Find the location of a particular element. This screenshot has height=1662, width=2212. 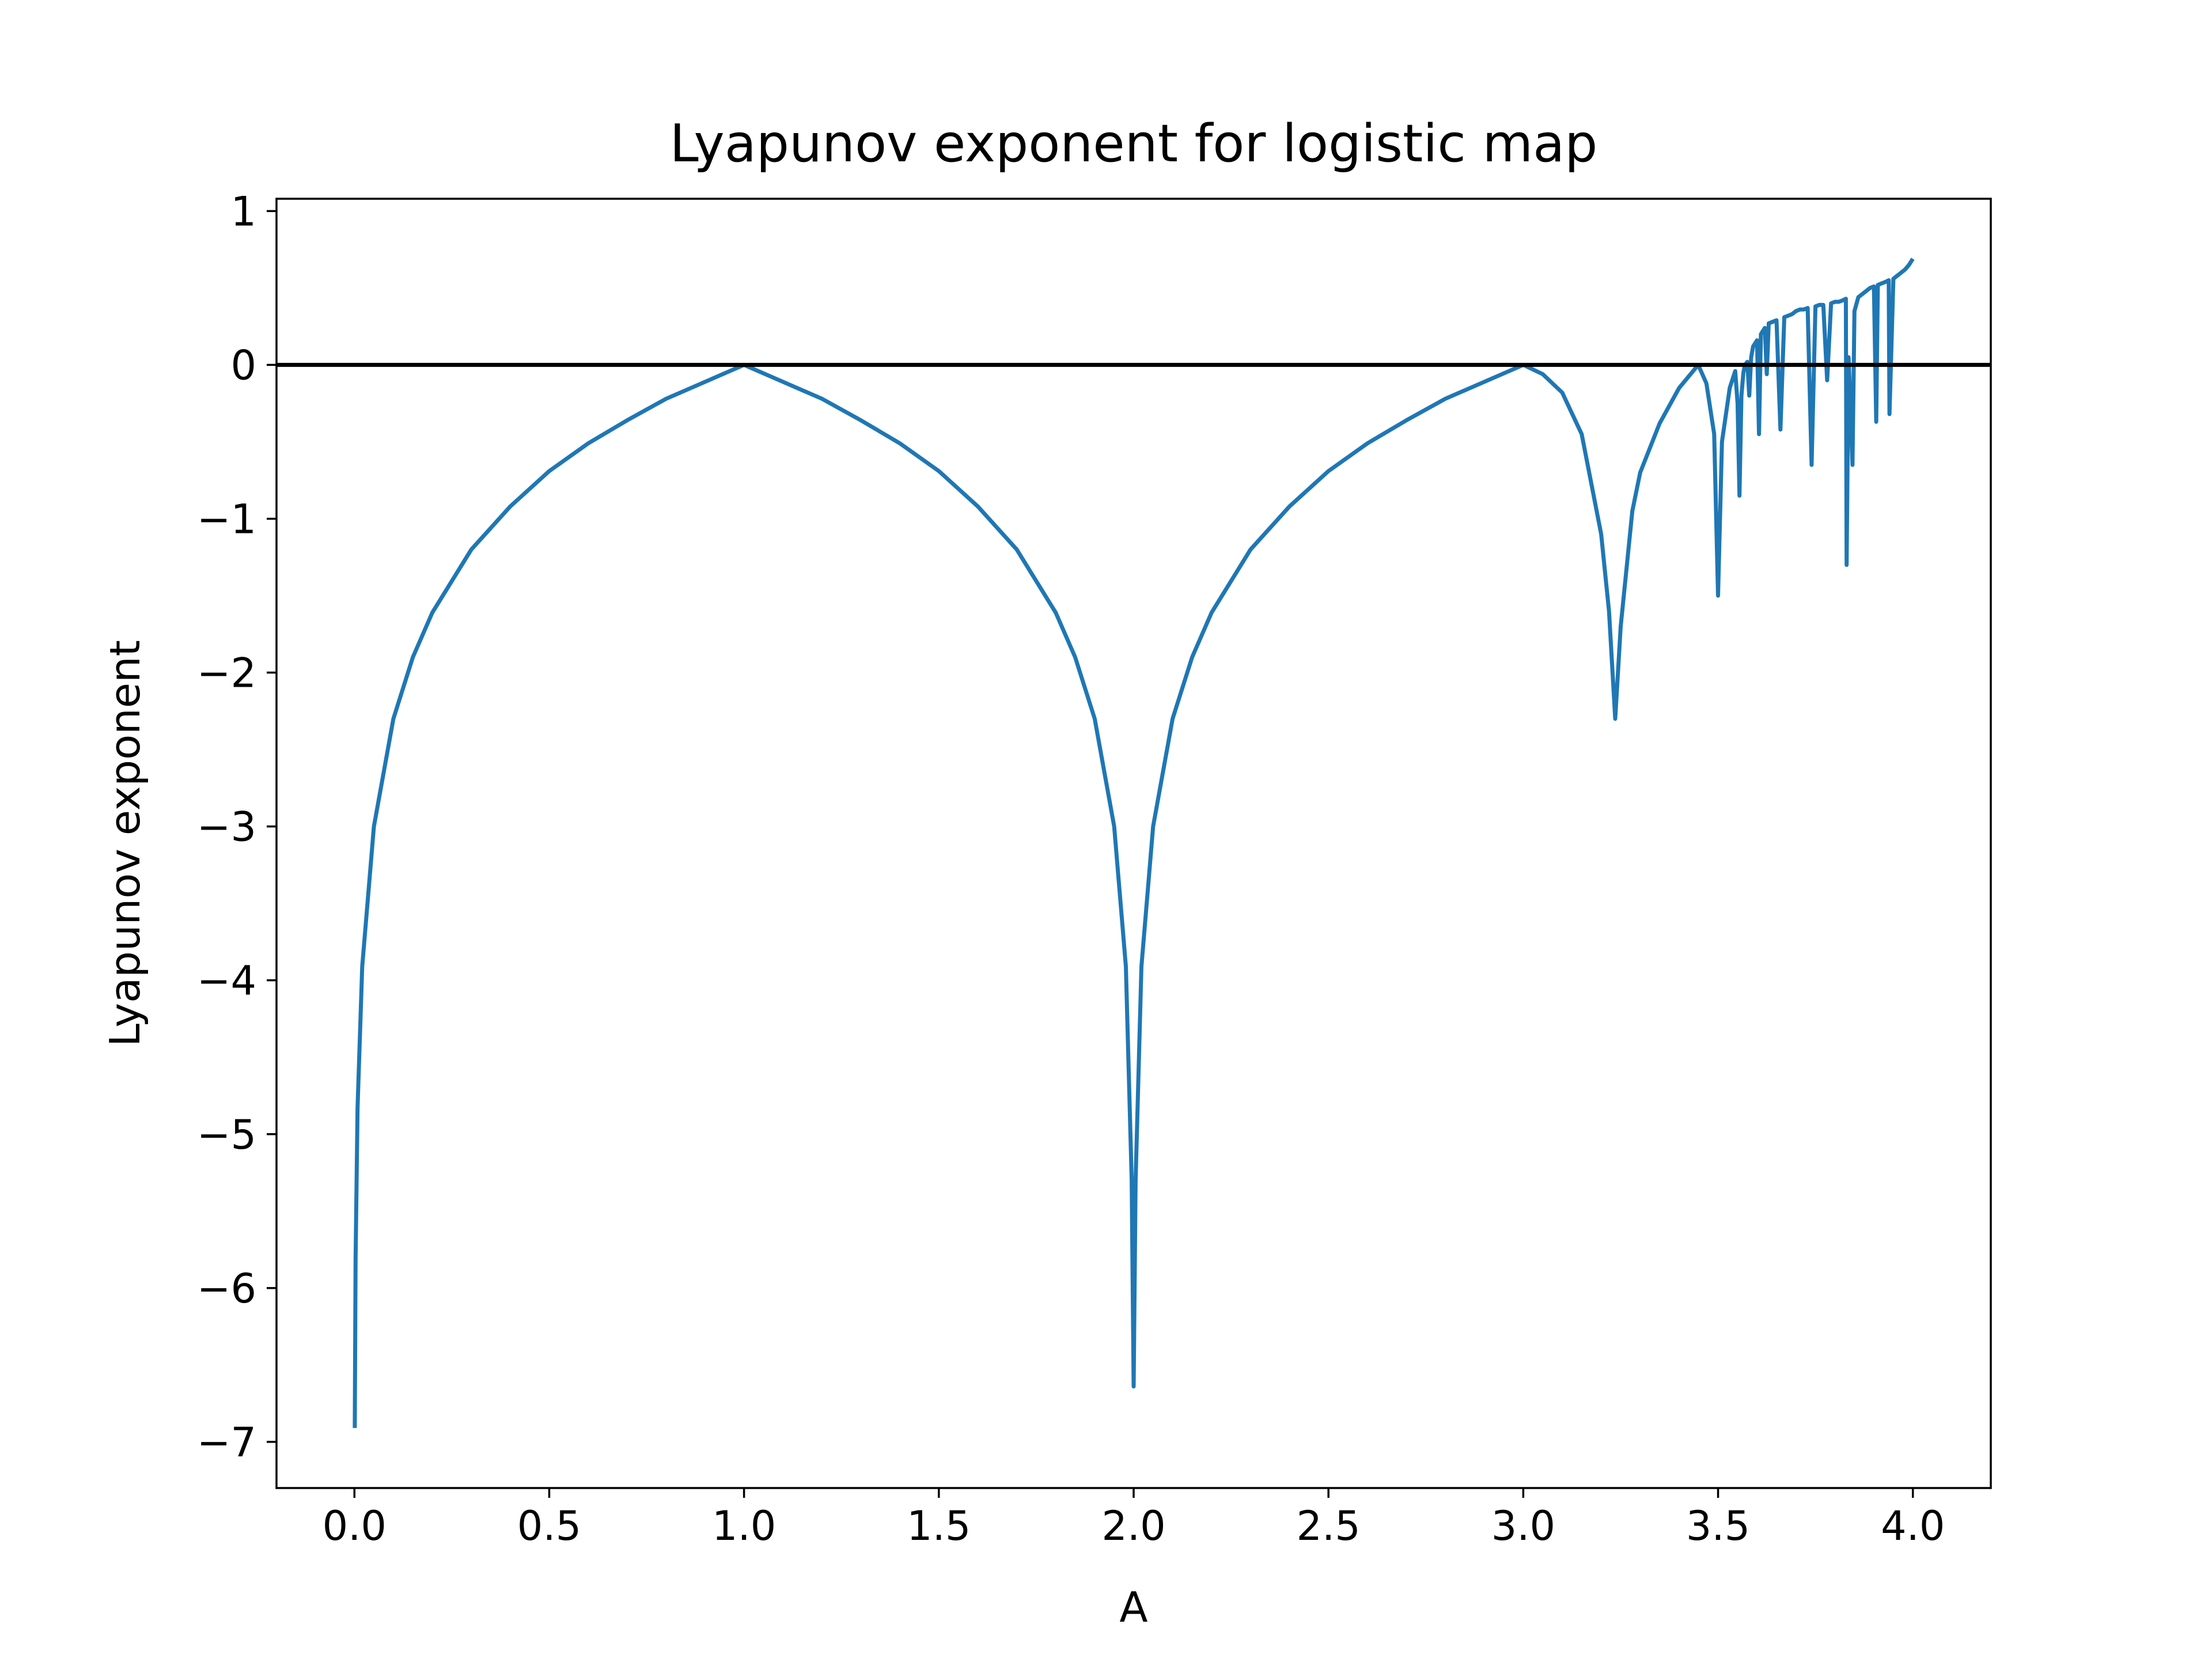

y-tick-label: 0 is located at coordinates (243, 365).